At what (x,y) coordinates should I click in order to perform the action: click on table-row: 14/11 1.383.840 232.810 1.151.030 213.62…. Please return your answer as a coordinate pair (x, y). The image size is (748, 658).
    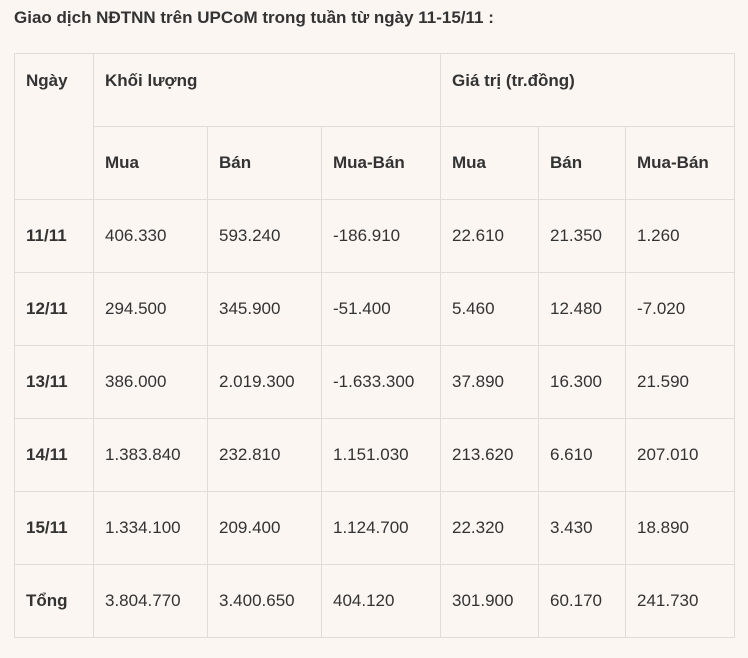
    Looking at the image, I should click on (375, 455).